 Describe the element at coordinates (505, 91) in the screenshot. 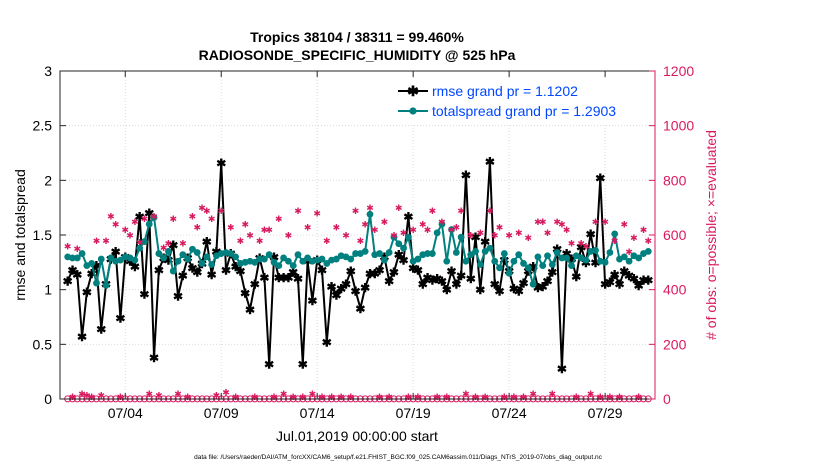

I see `legend-rmse-label: rmse grand pr = 1.1202` at that location.